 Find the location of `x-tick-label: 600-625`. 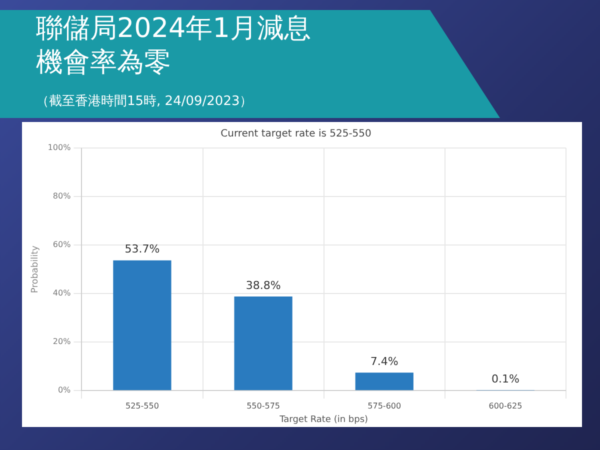

x-tick-label: 600-625 is located at coordinates (505, 405).